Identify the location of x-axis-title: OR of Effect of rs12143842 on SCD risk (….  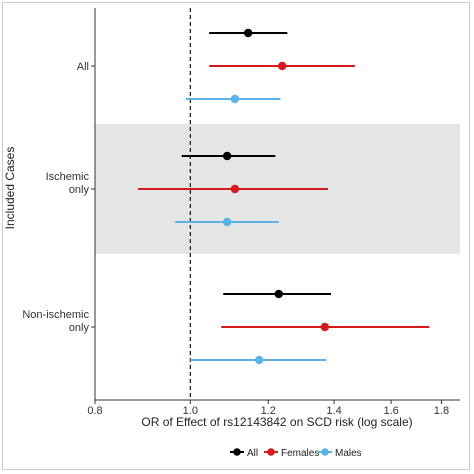
(276, 422).